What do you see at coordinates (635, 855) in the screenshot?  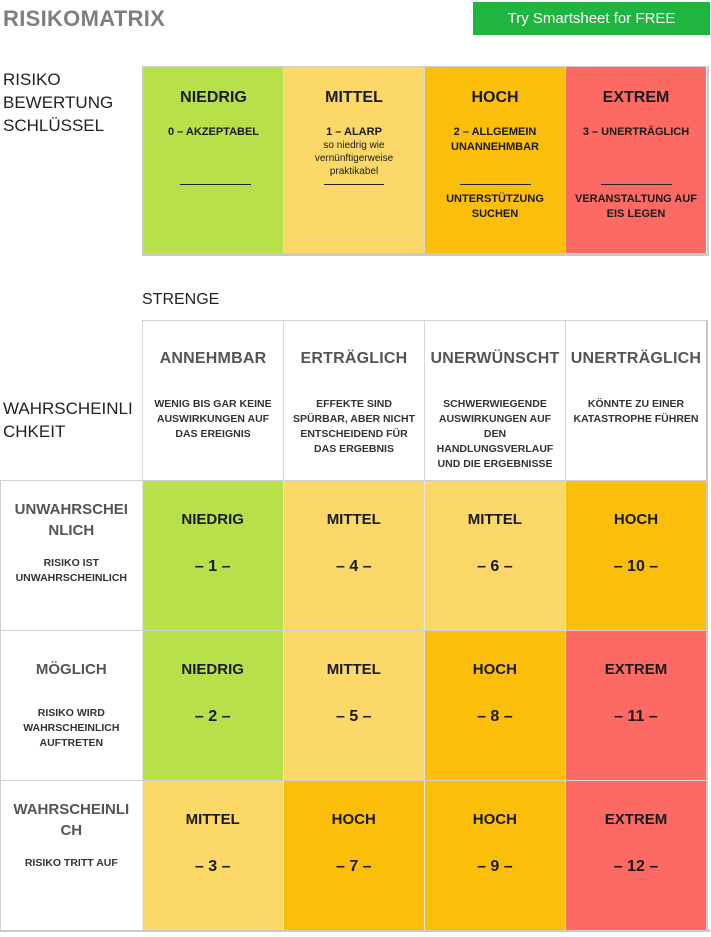 I see `risk-cell: EXTREM – 12 –` at bounding box center [635, 855].